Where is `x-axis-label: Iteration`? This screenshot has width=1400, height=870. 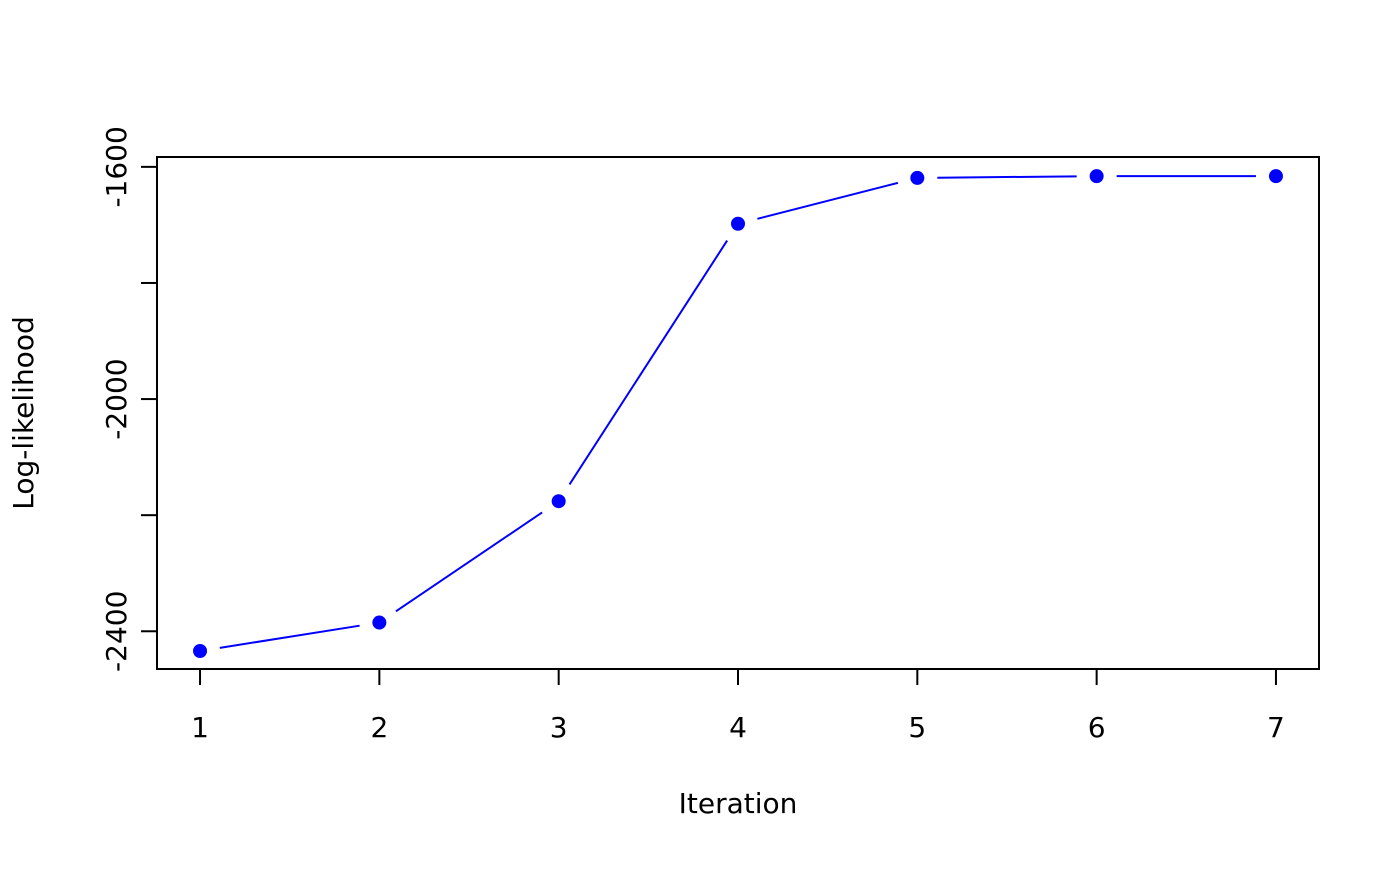 x-axis-label: Iteration is located at coordinates (738, 803).